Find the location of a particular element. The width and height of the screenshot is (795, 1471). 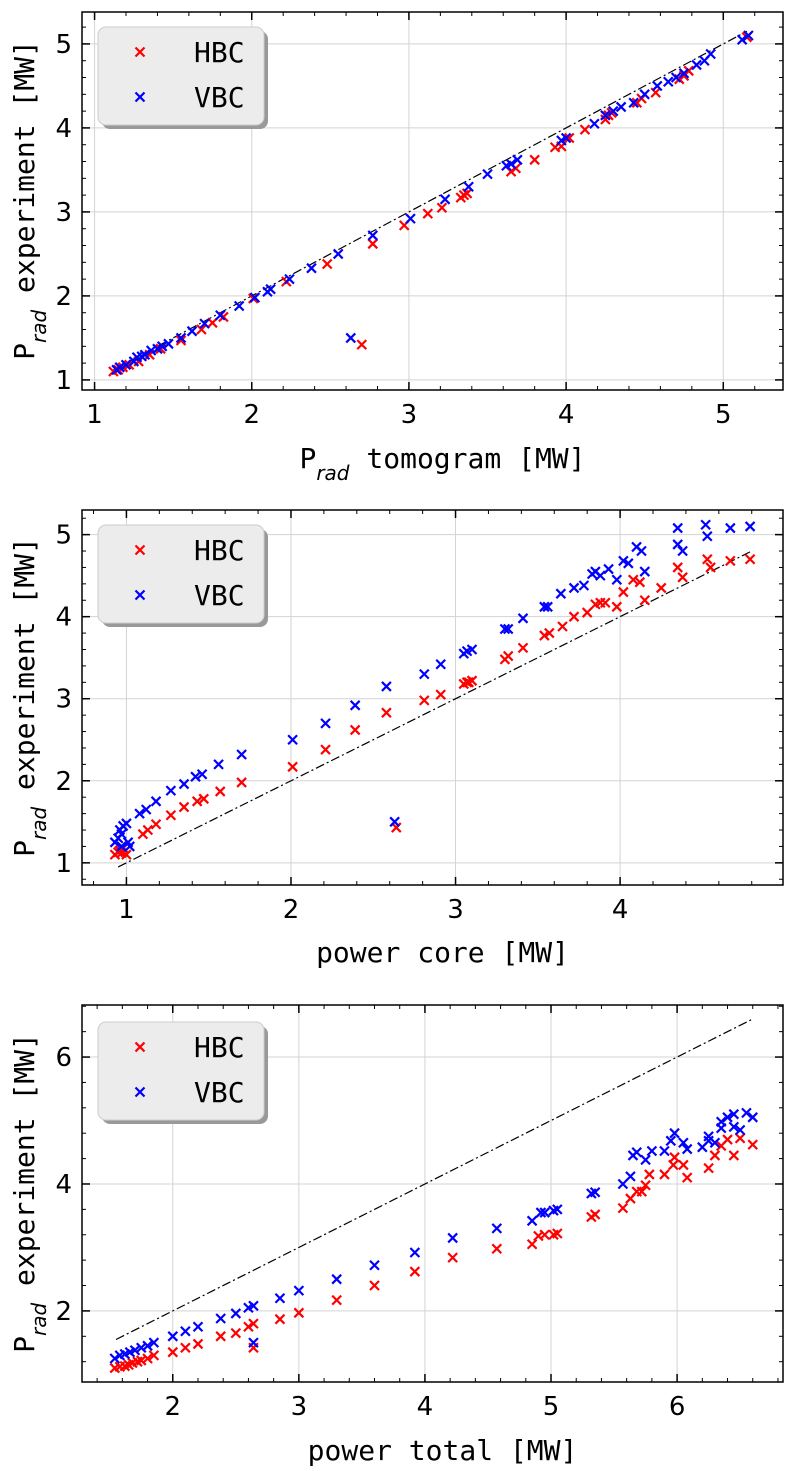

y-tick-label: 4 is located at coordinates (63, 618).